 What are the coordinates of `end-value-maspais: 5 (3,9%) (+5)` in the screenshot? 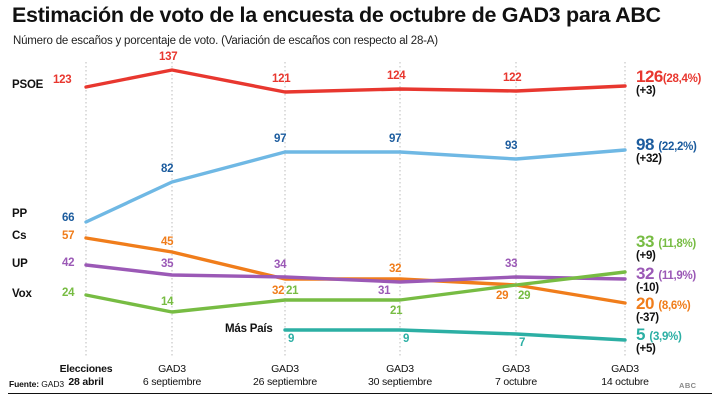 It's located at (659, 340).